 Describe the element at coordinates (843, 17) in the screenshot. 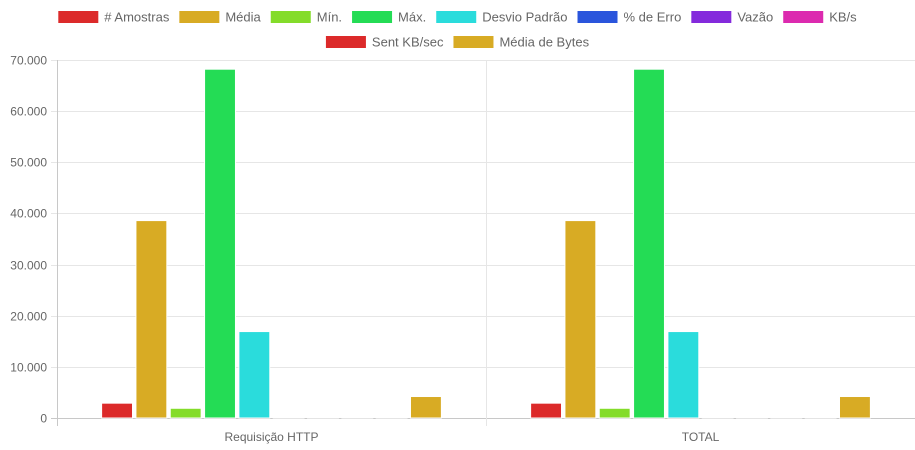

I see `legend-label: KB/s` at that location.